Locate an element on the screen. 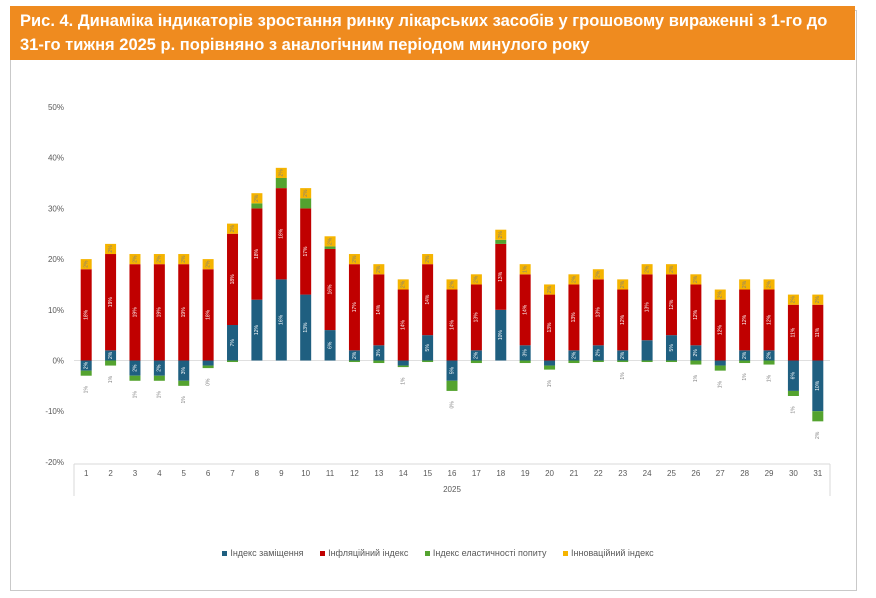 Image resolution: width=876 pixels, height=598 pixels. x-tick-label: 30 is located at coordinates (793, 473).